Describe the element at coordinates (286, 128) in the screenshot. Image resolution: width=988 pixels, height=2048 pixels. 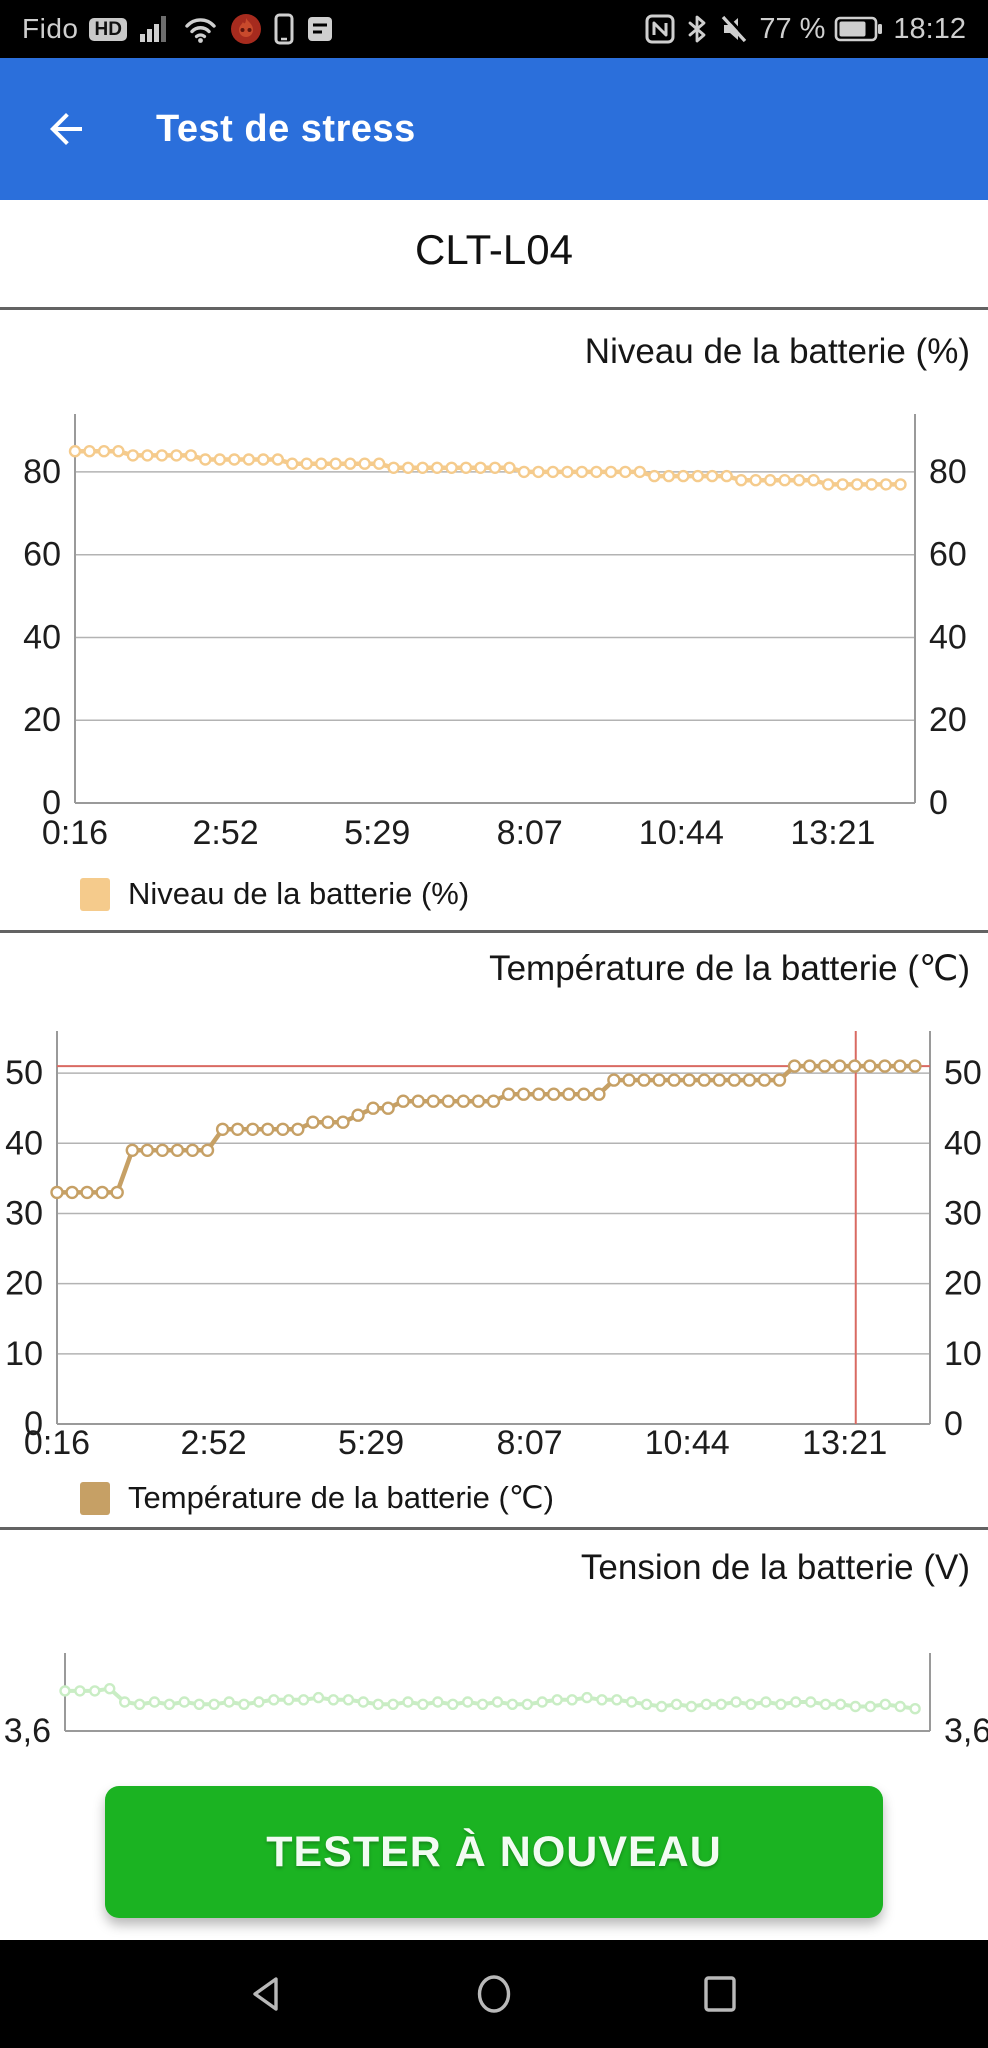
I see `page-title: Test de stress` at that location.